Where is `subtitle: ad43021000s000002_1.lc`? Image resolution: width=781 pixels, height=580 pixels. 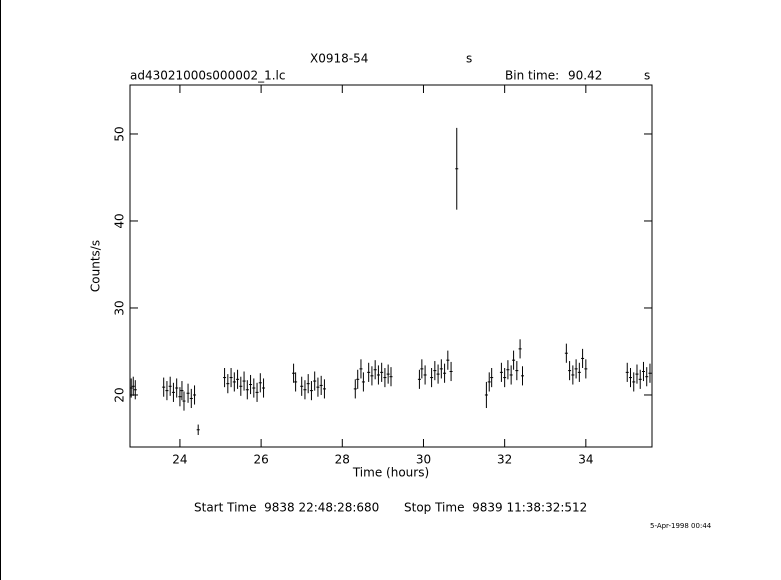
subtitle: ad43021000s000002_1.lc is located at coordinates (208, 76).